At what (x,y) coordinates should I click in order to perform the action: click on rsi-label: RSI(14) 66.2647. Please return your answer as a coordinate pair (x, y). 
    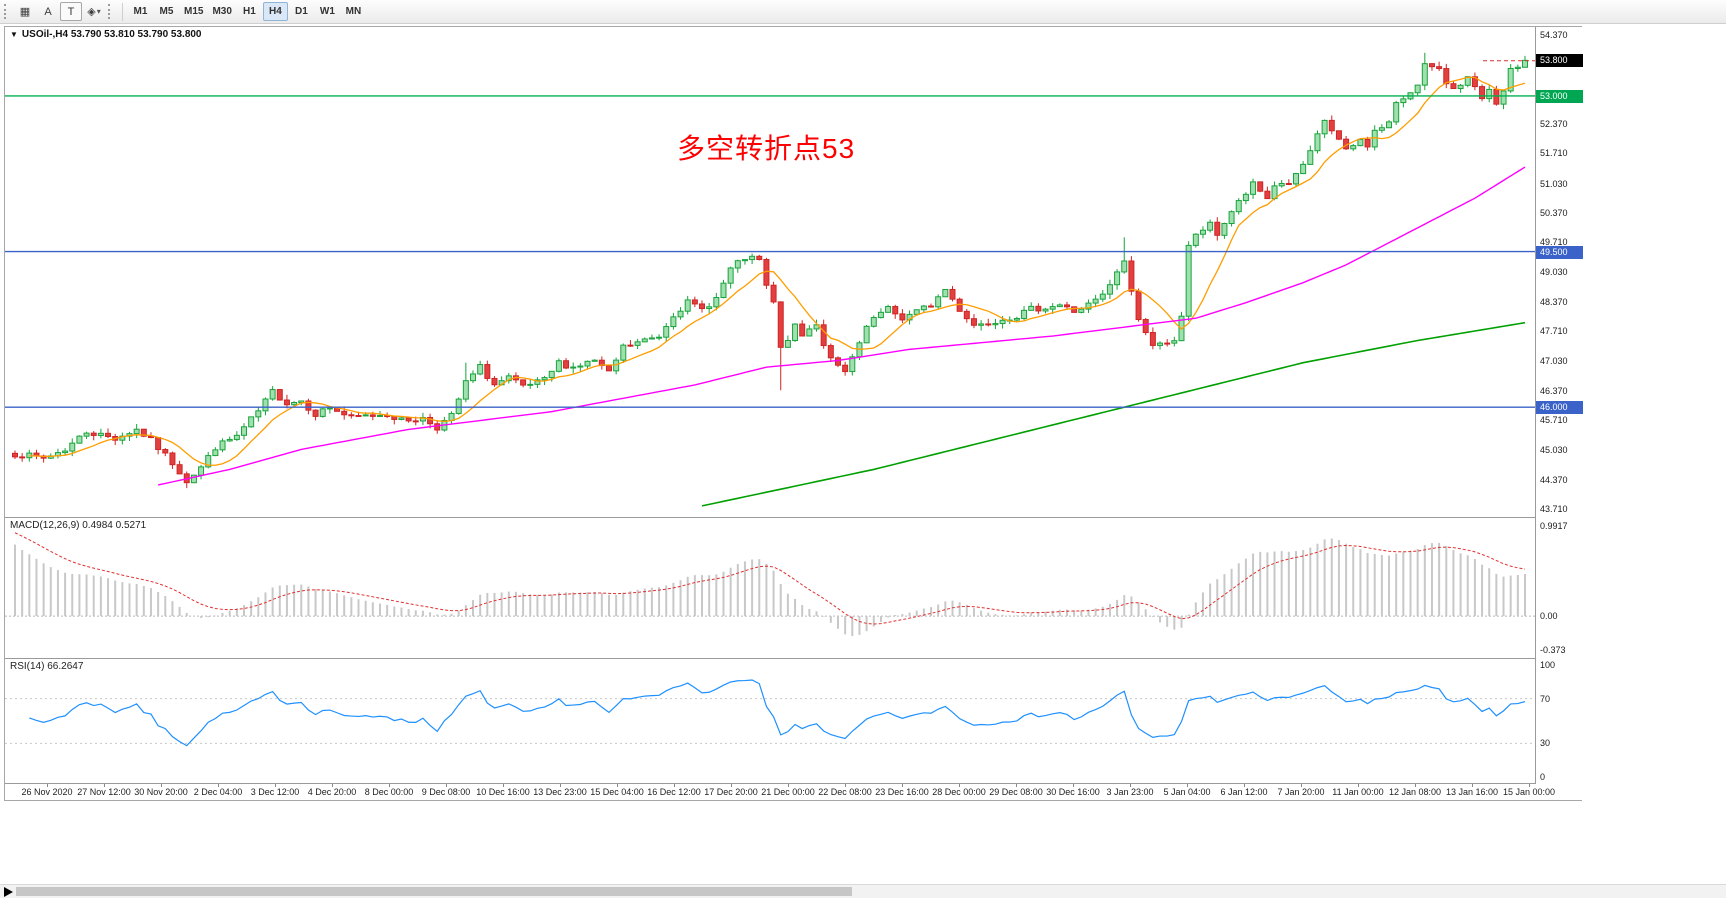
    Looking at the image, I should click on (47, 666).